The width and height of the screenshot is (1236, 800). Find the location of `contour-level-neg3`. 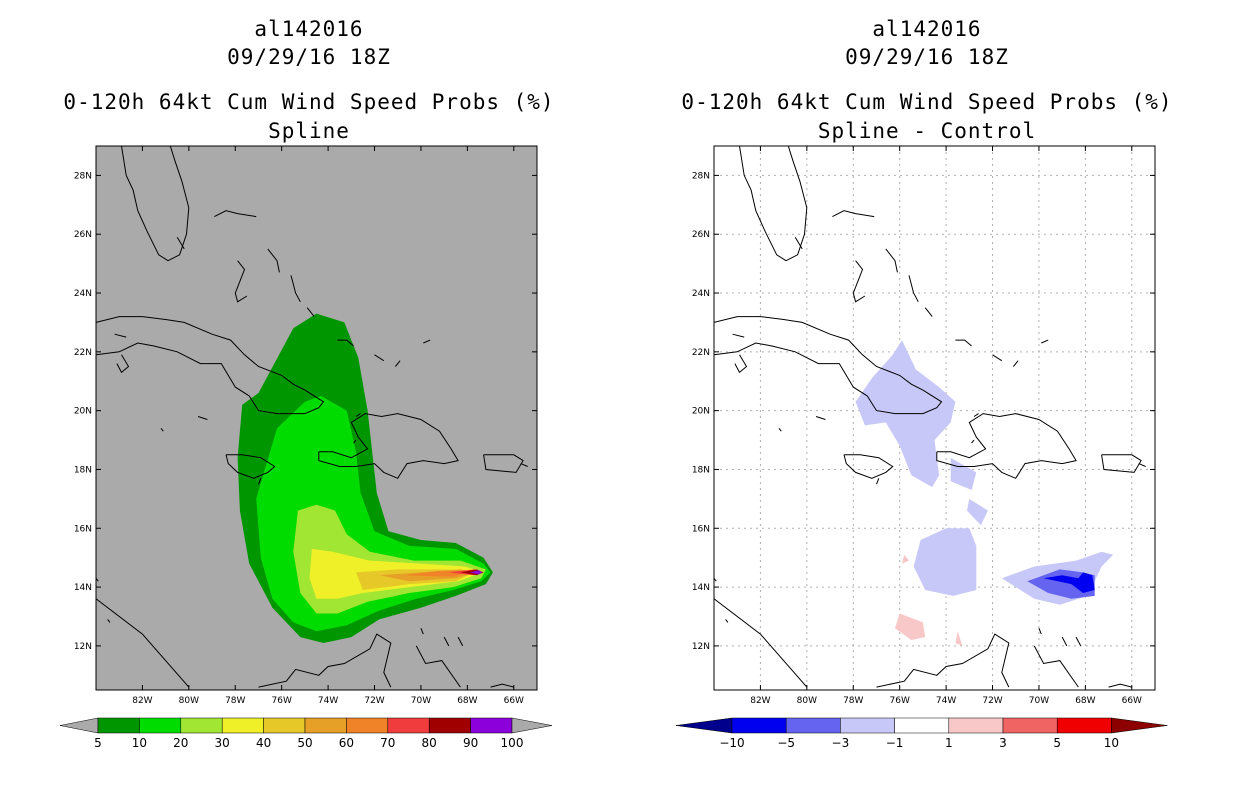

contour-level-neg3 is located at coordinates (1061, 584).